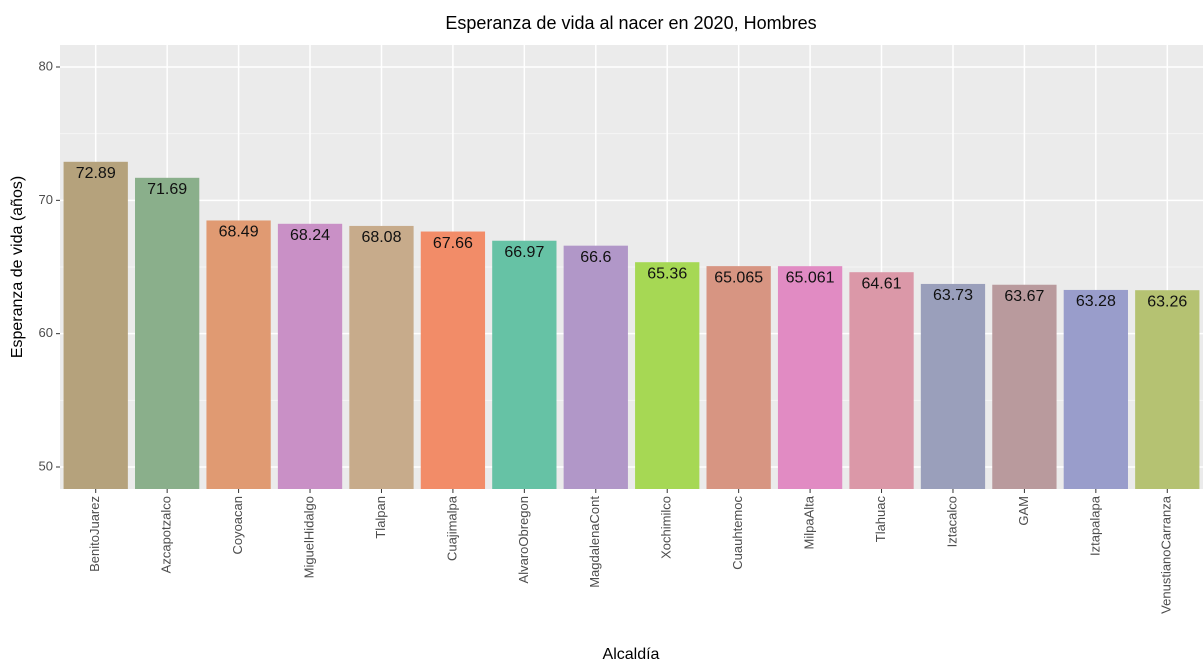 The height and width of the screenshot is (664, 1203). Describe the element at coordinates (523, 539) in the screenshot. I see `x-tick-label: AlvaroObregon` at that location.